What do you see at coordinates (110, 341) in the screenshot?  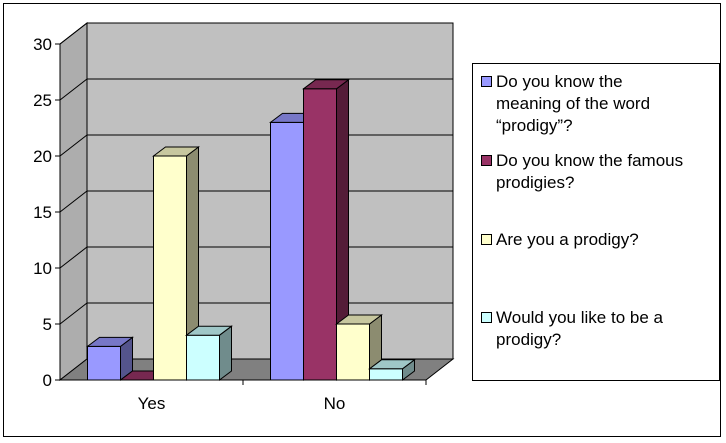 I see `bar-yes-series-1-top` at bounding box center [110, 341].